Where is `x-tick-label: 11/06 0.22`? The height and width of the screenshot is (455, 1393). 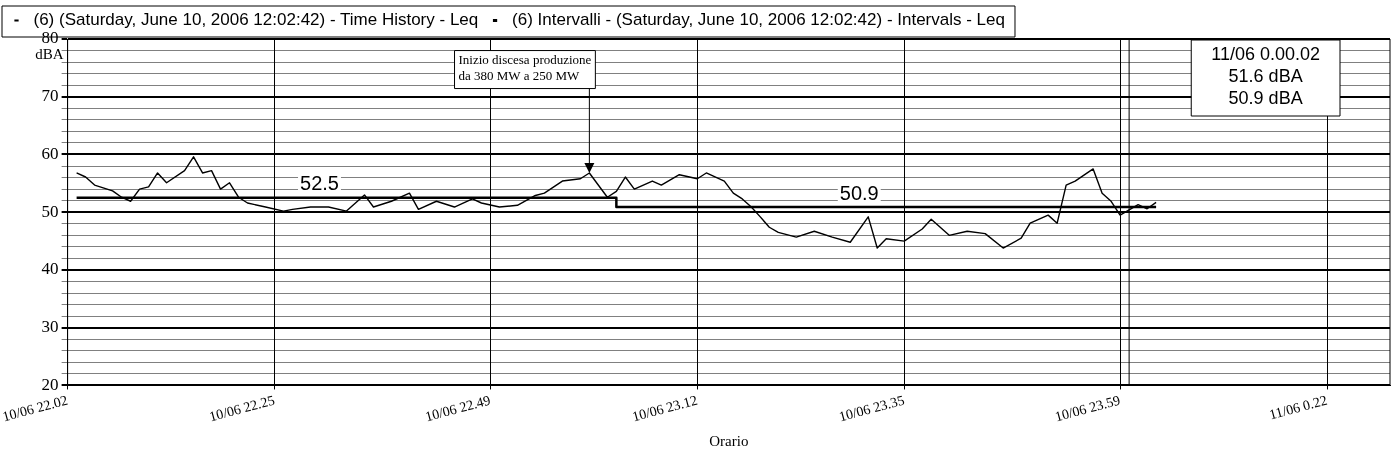
x-tick-label: 11/06 0.22 is located at coordinates (1298, 407).